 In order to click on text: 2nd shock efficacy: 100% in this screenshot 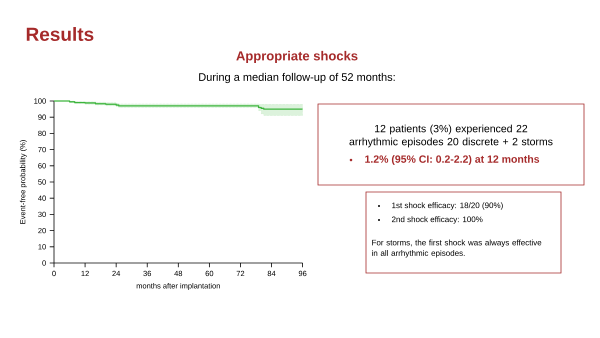, I will do `click(437, 220)`.